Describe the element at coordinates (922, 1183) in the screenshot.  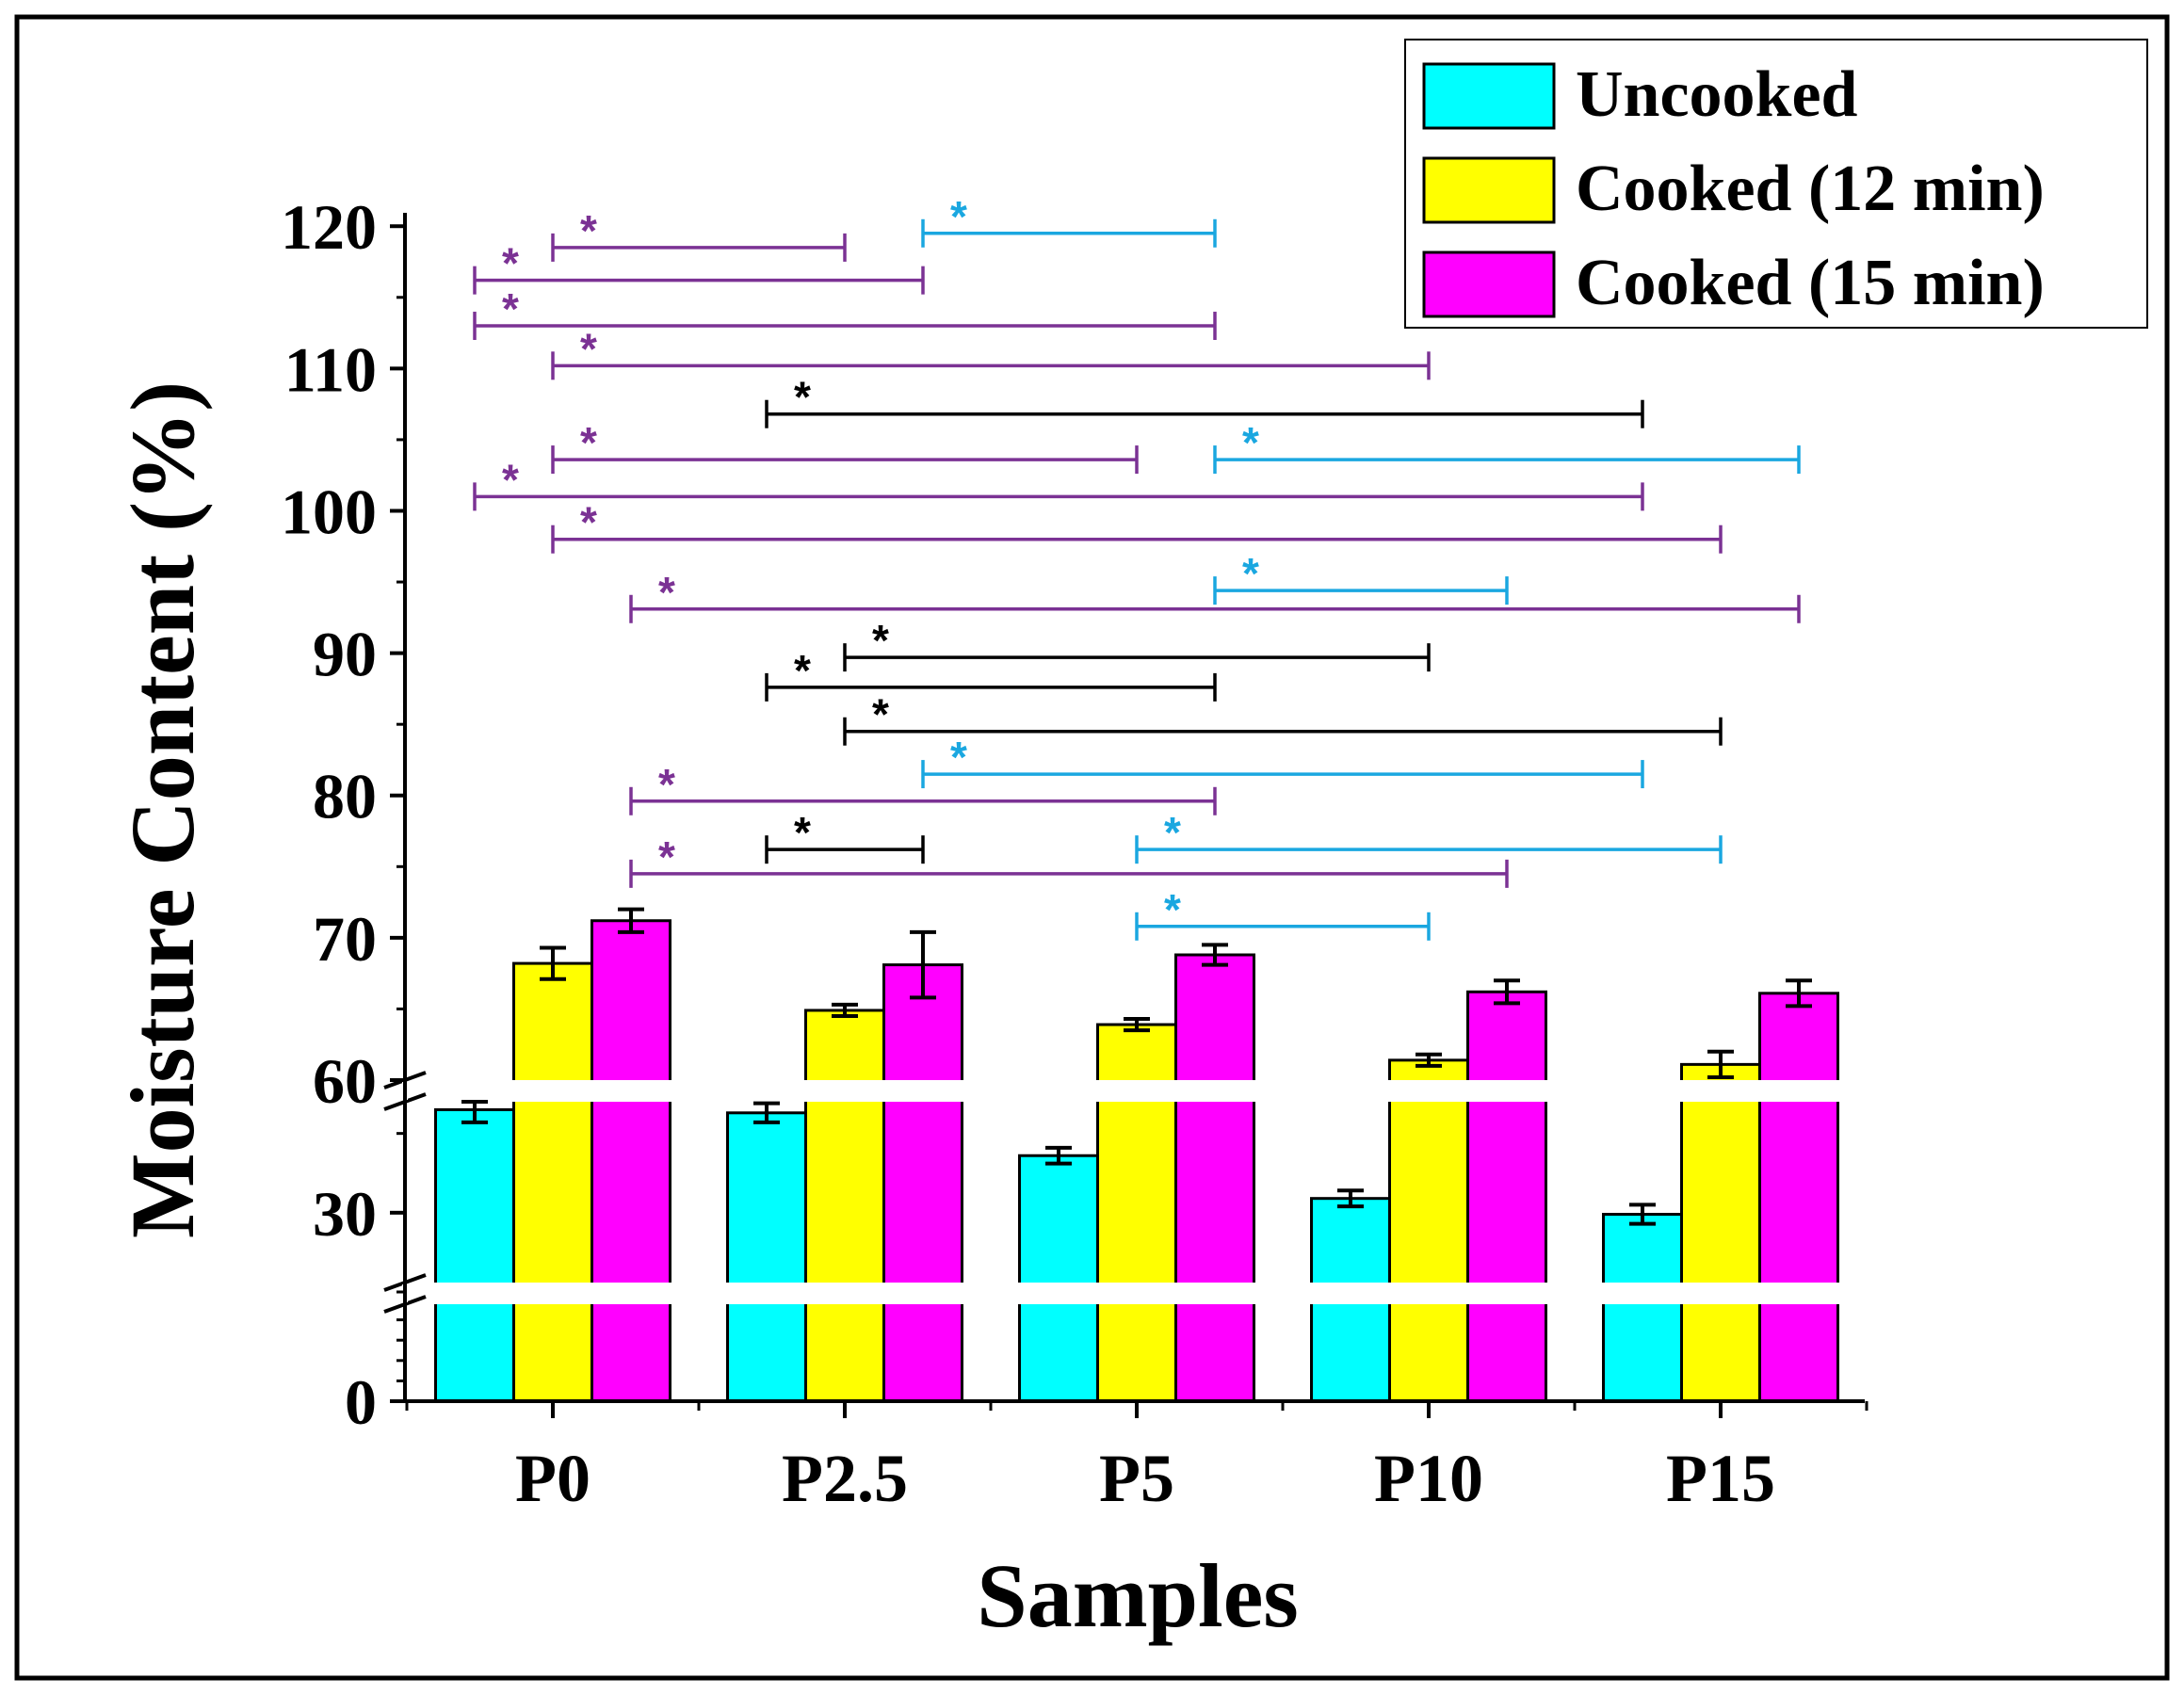
I see `bar-cooked-15-min--p2.5` at that location.